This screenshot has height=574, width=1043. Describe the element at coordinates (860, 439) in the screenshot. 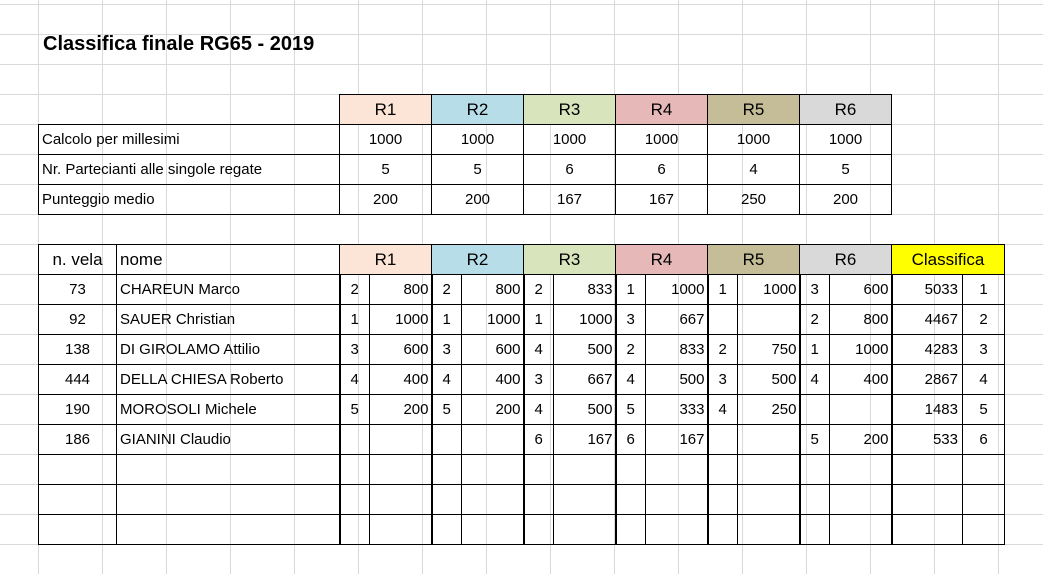

I see `race-points-cell: 200` at that location.